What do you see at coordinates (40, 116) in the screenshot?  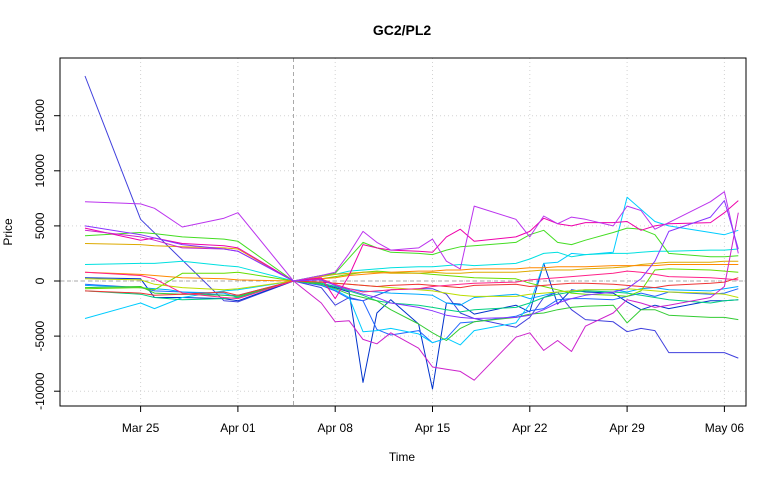 I see `y-tick-label: 15000` at bounding box center [40, 116].